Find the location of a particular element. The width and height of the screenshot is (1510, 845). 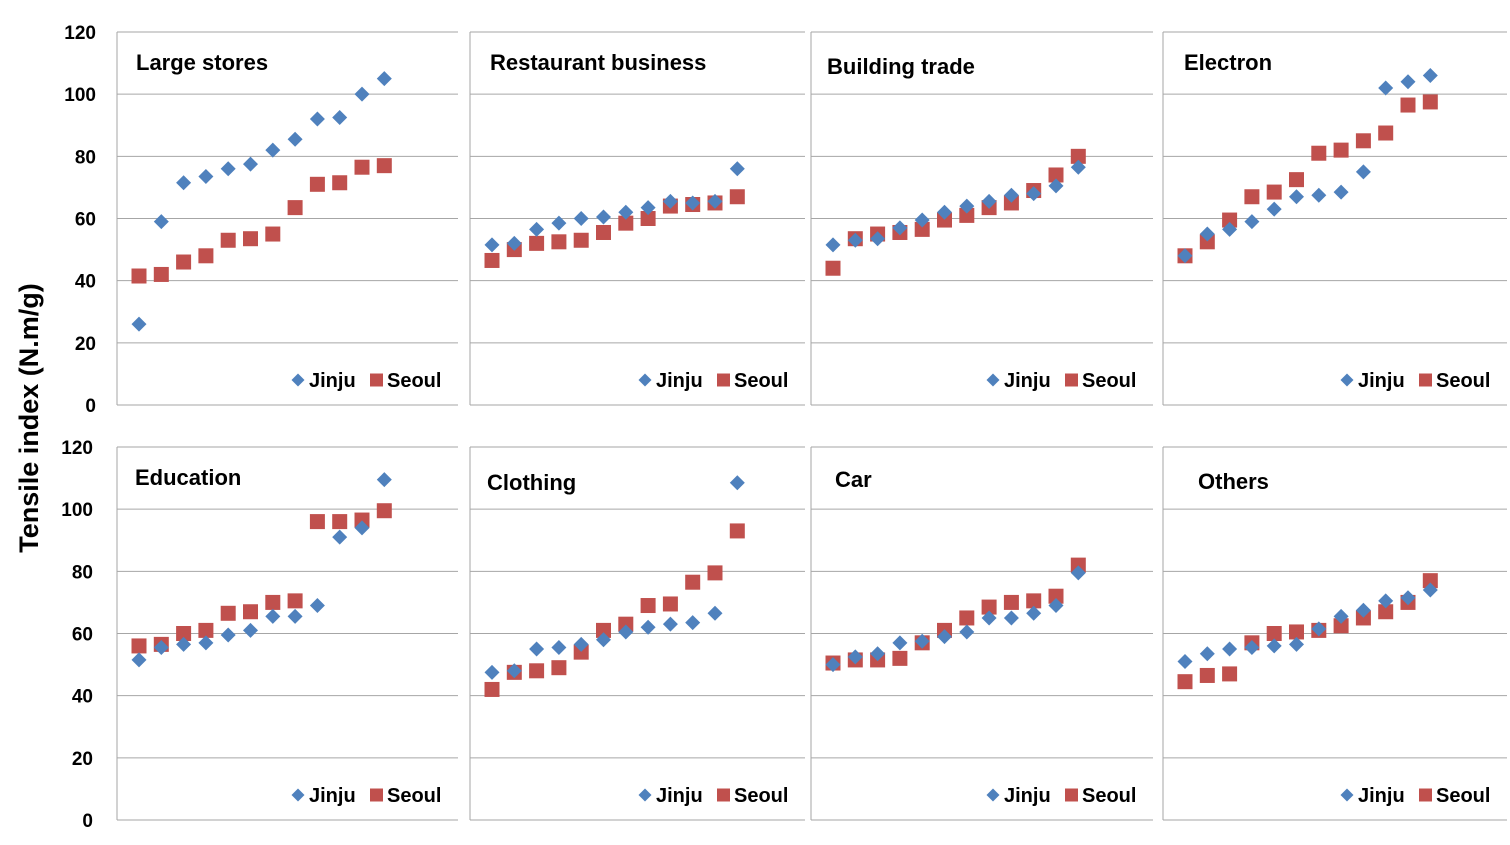

panel-electron: Electron Jinju Seoul is located at coordinates (1334, 218).